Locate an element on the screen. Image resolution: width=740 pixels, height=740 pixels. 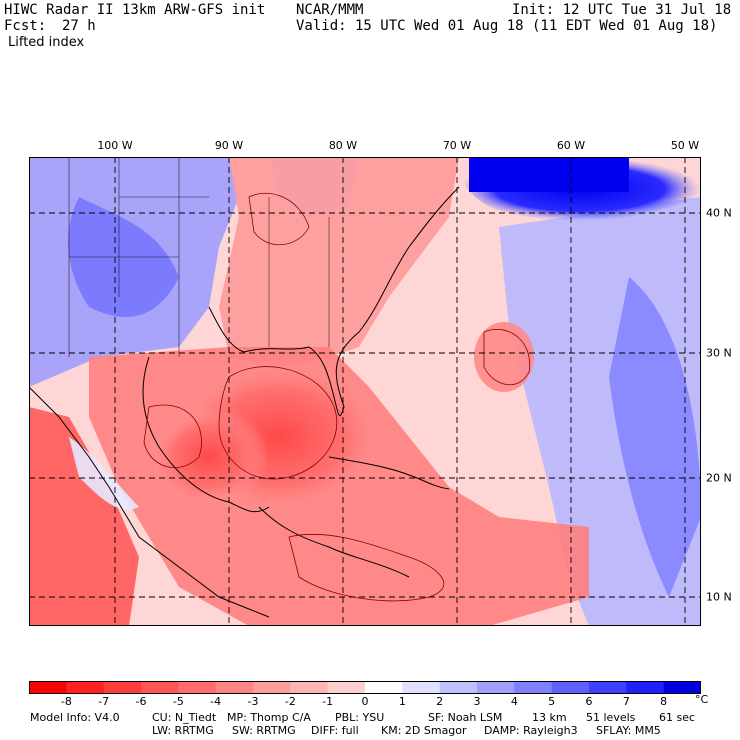
model-info: Model Info: V4.0 is located at coordinates (75, 717).